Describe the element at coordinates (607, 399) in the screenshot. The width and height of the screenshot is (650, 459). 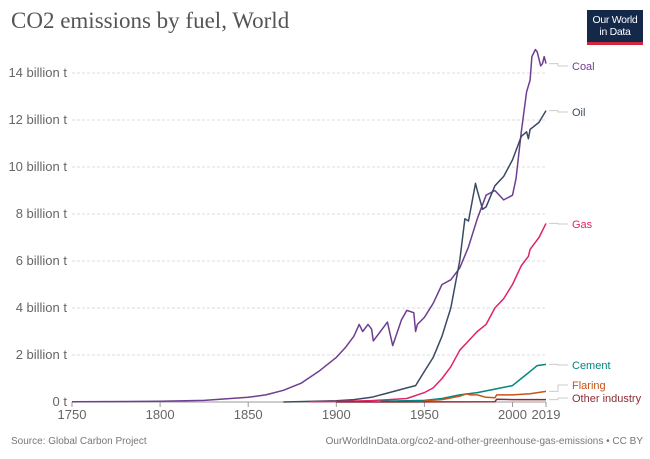
I see `series-label: Other industry` at that location.